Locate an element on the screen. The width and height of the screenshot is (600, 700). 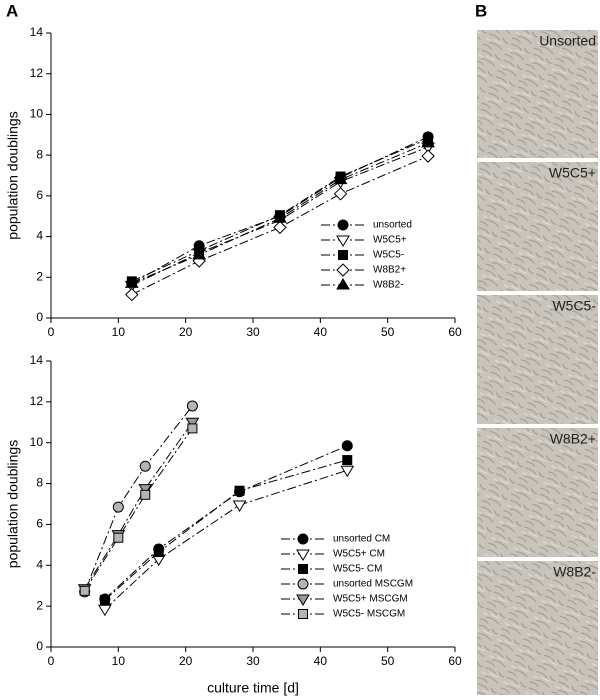
panel-label: B is located at coordinates (481, 10).